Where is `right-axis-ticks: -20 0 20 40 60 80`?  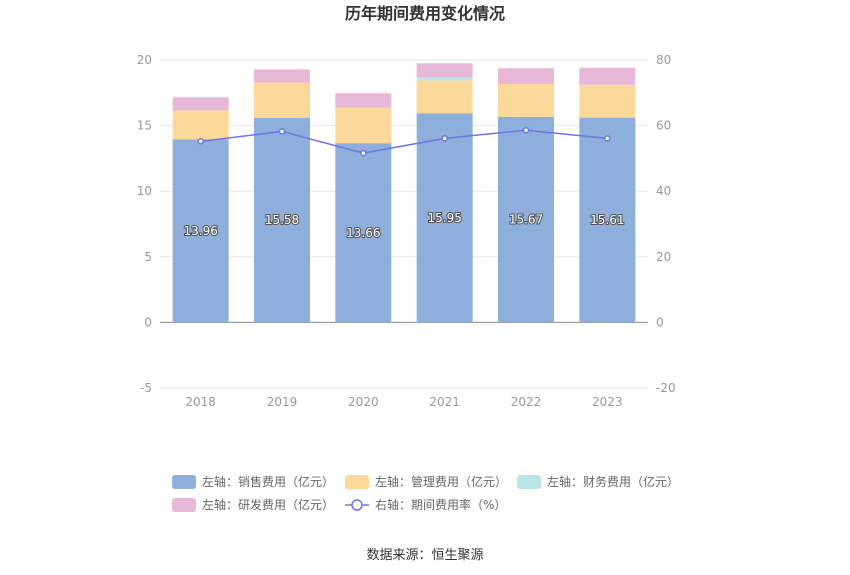
right-axis-ticks: -20 0 20 40 60 80 is located at coordinates (666, 224).